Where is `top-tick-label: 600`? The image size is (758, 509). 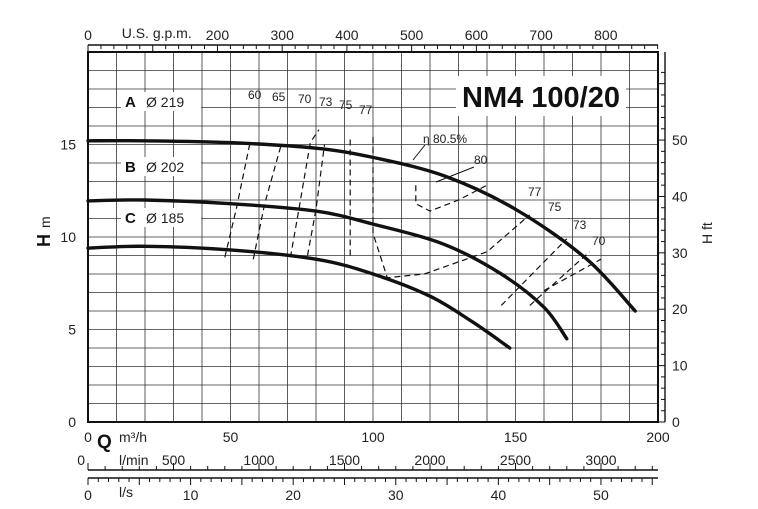
top-tick-label: 600 is located at coordinates (477, 35).